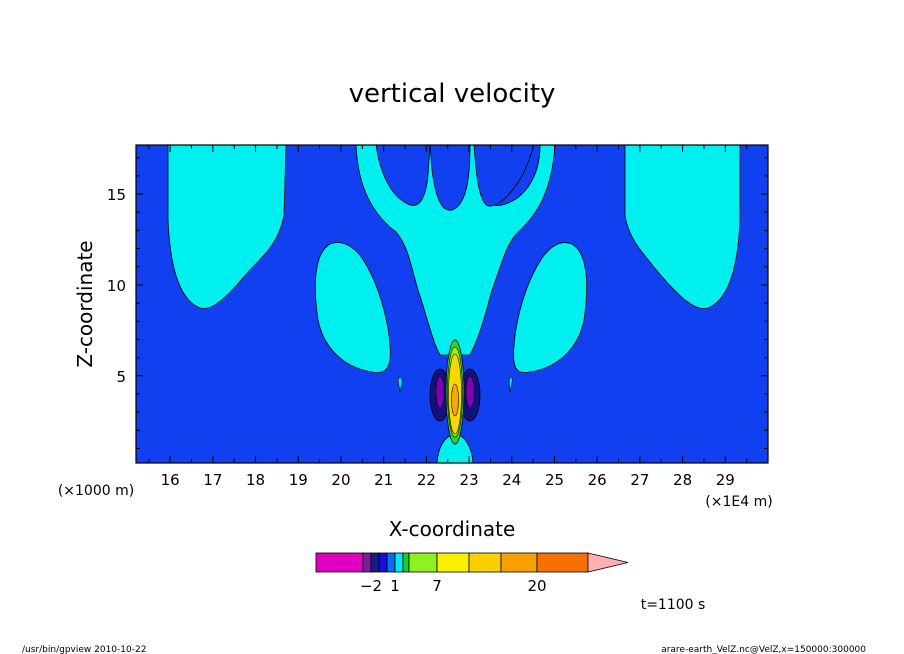  Describe the element at coordinates (455, 400) in the screenshot. I see `pos-contour-orange` at that location.